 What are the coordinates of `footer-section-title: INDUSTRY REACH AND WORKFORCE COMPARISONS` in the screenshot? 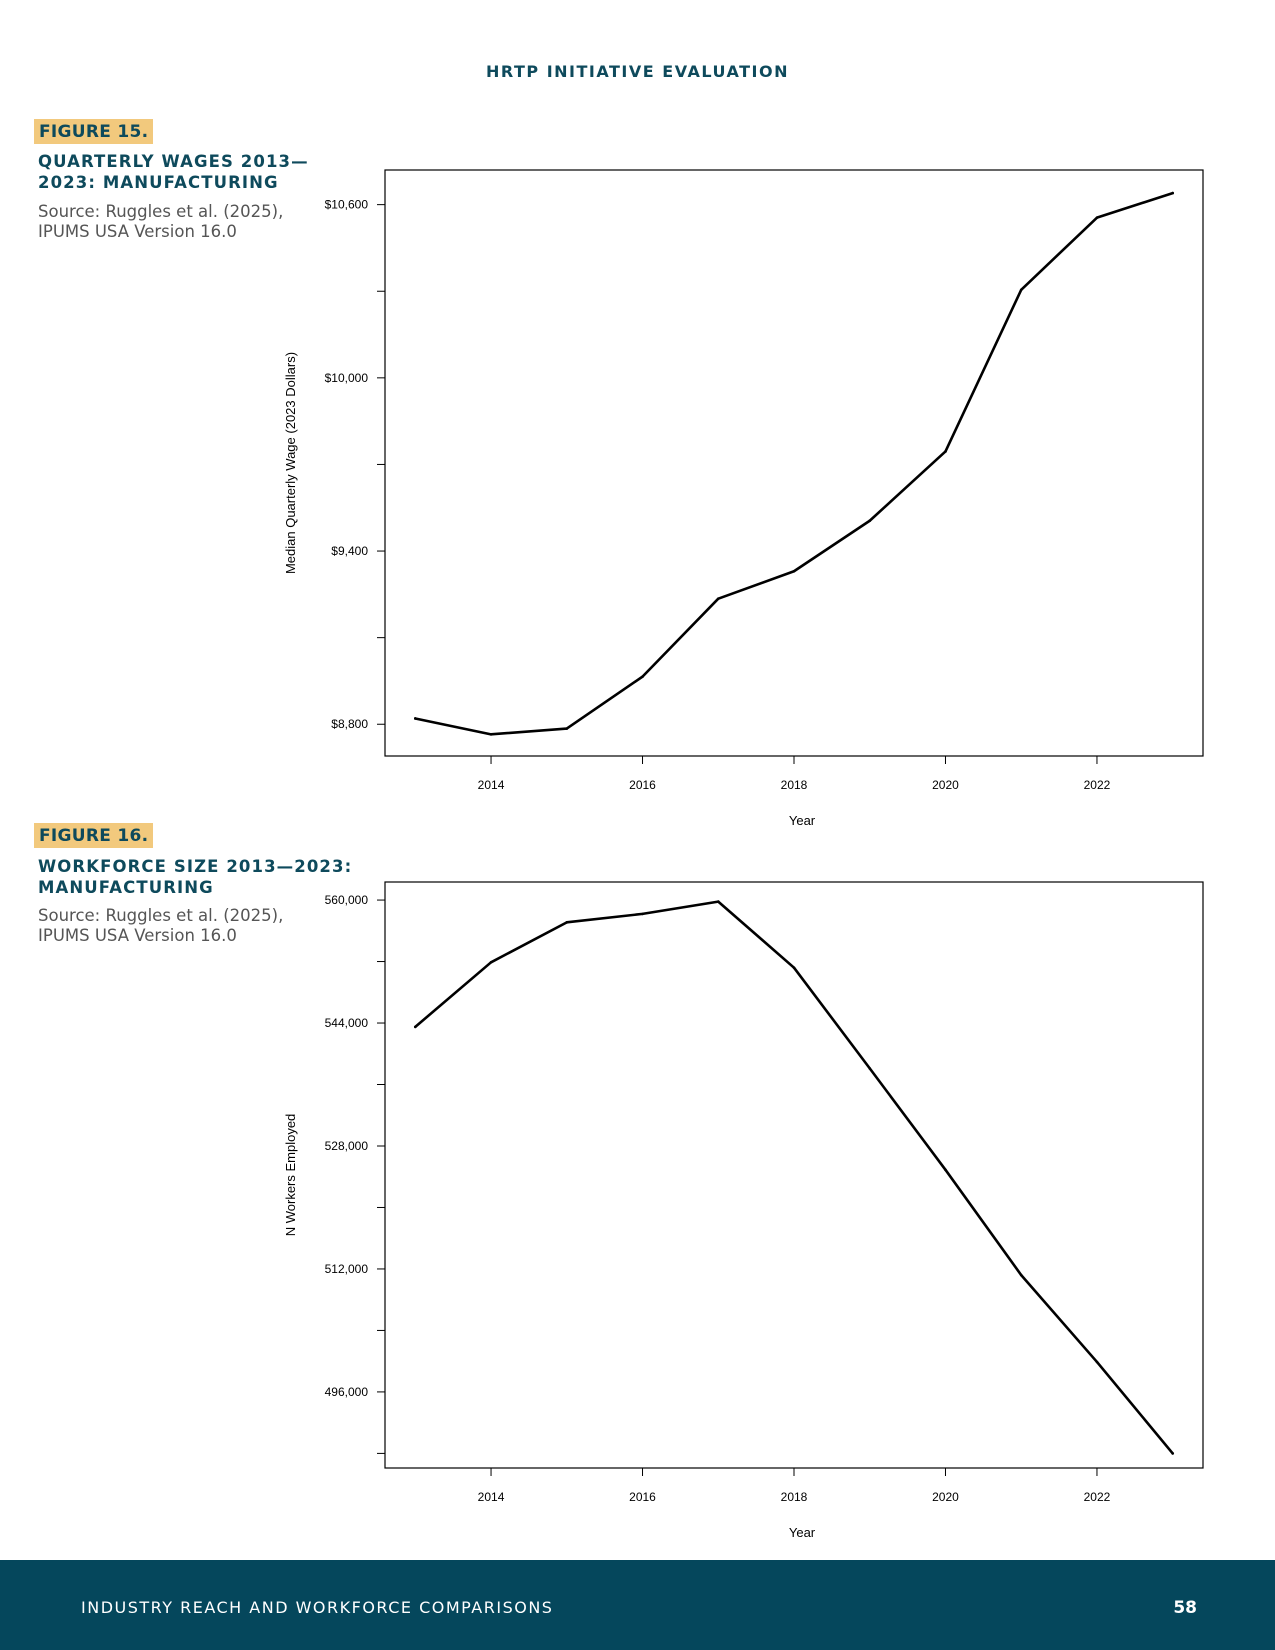 It's located at (317, 1607).